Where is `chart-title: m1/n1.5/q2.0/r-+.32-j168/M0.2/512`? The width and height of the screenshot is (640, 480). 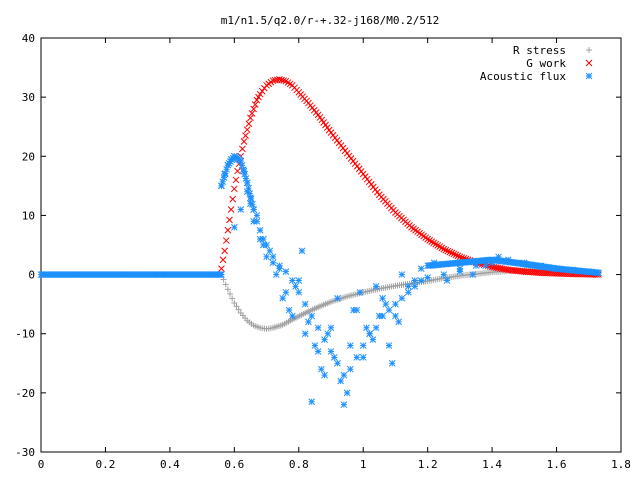
chart-title: m1/n1.5/q2.0/r-+.32-j168/M0.2/512 is located at coordinates (330, 20).